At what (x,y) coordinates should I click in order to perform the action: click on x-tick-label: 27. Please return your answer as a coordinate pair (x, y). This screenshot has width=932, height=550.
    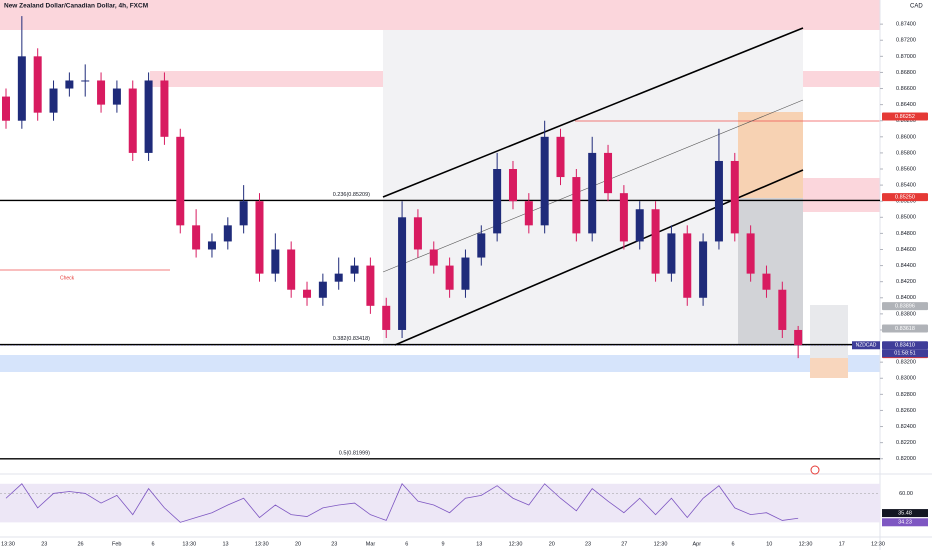
    Looking at the image, I should click on (624, 544).